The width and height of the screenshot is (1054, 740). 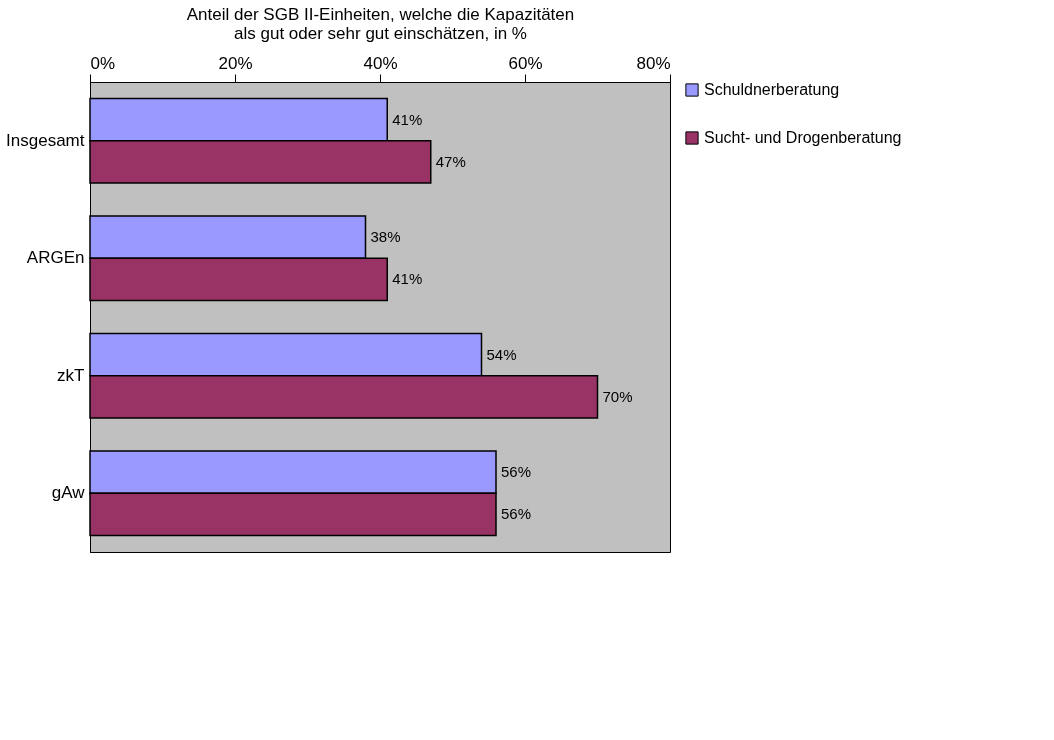 I want to click on x-tick-label: 60%, so click(x=525, y=63).